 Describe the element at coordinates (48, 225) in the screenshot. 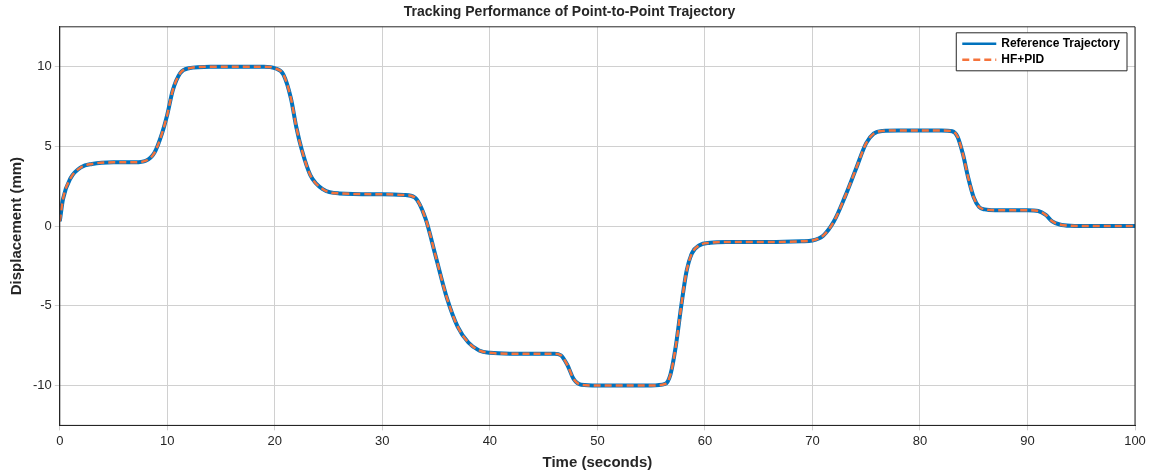

I see `y-tick-label: 0` at that location.